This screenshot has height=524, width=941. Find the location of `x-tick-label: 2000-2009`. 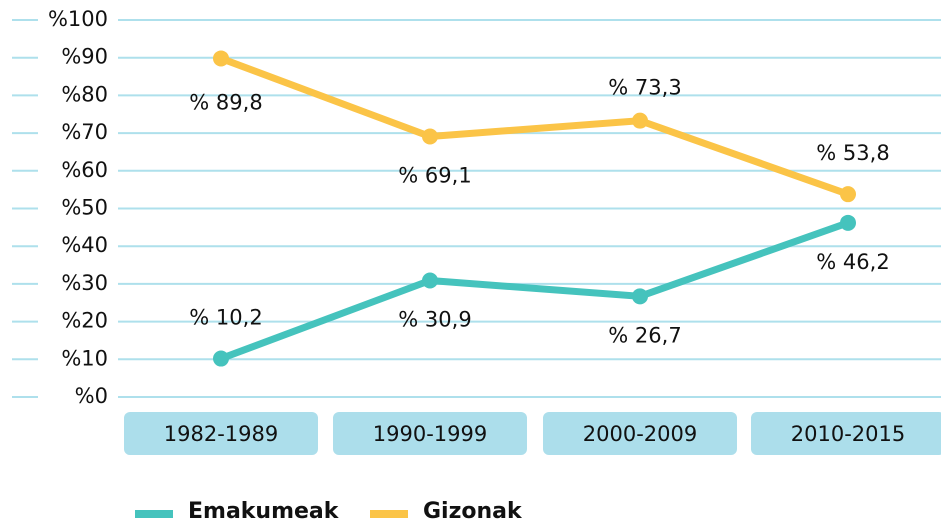

x-tick-label: 2000-2009 is located at coordinates (640, 434).